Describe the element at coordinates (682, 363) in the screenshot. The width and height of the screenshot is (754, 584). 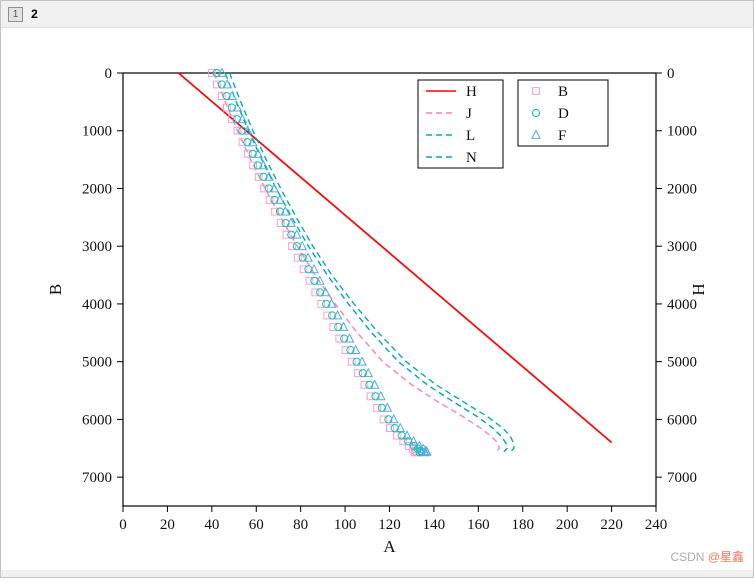
I see `y-tick-label-right: 5000` at that location.